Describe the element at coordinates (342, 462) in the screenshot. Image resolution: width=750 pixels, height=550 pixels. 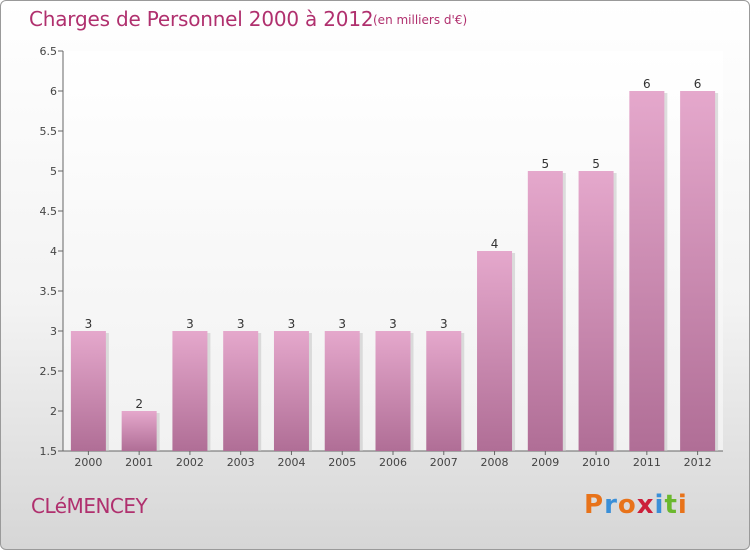
I see `x-tick-label: 2005` at that location.